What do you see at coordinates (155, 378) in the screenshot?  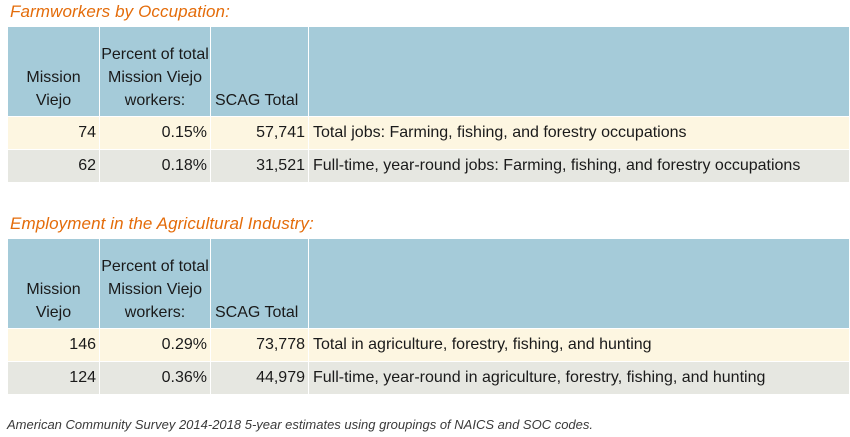 I see `cell-percent: 0.36%` at bounding box center [155, 378].